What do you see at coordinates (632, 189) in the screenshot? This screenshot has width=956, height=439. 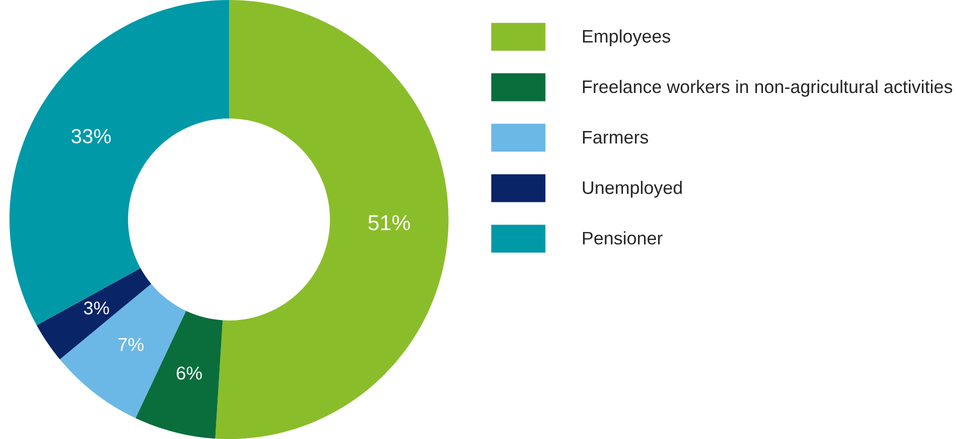 I see `legend-label: Unemployed` at bounding box center [632, 189].